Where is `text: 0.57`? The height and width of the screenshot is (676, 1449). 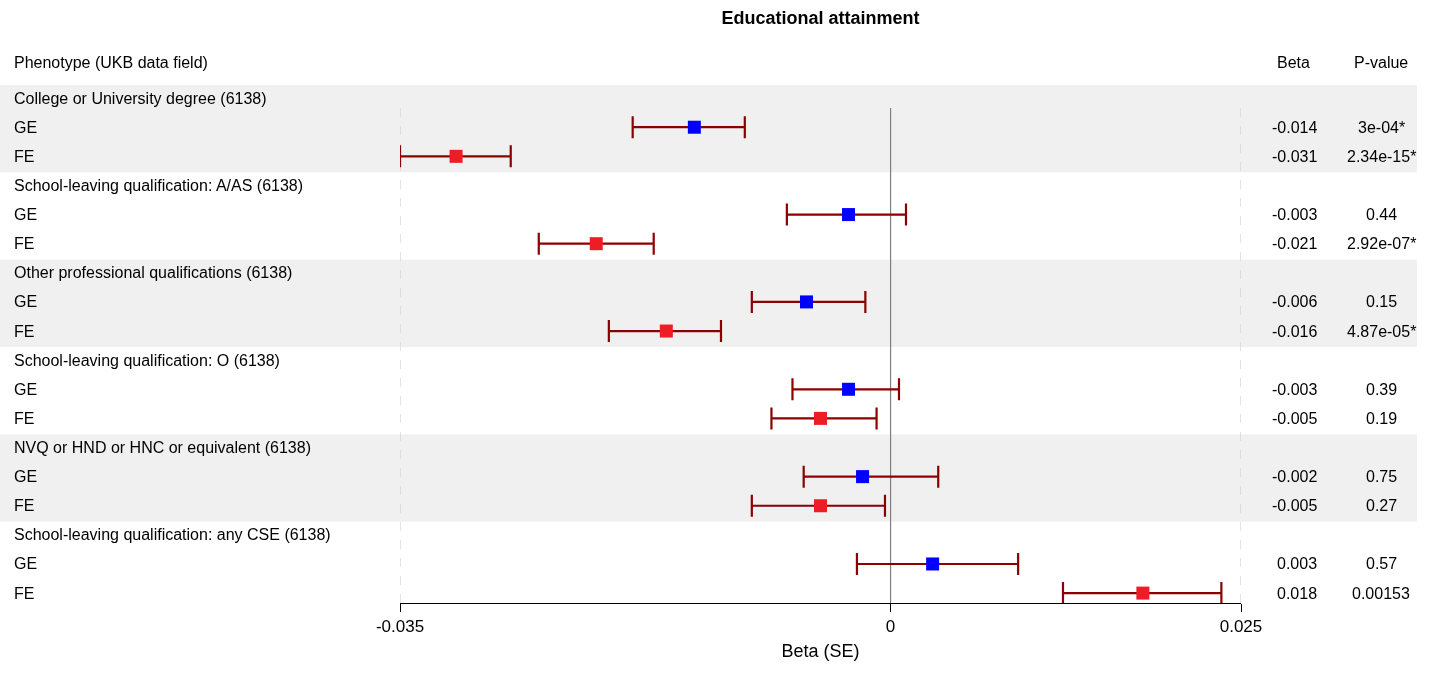
text: 0.57 is located at coordinates (1382, 563).